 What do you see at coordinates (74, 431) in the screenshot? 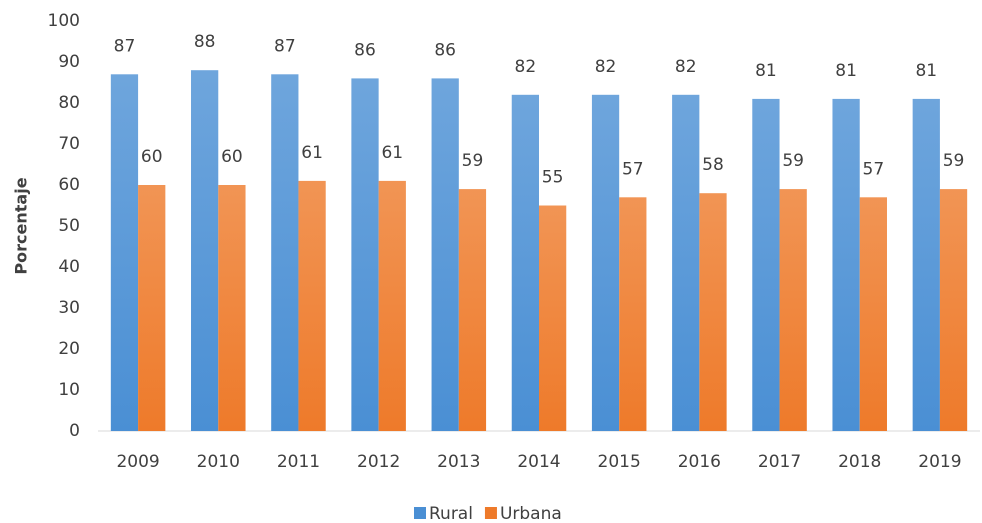
I see `y-tick-label: 0` at bounding box center [74, 431].